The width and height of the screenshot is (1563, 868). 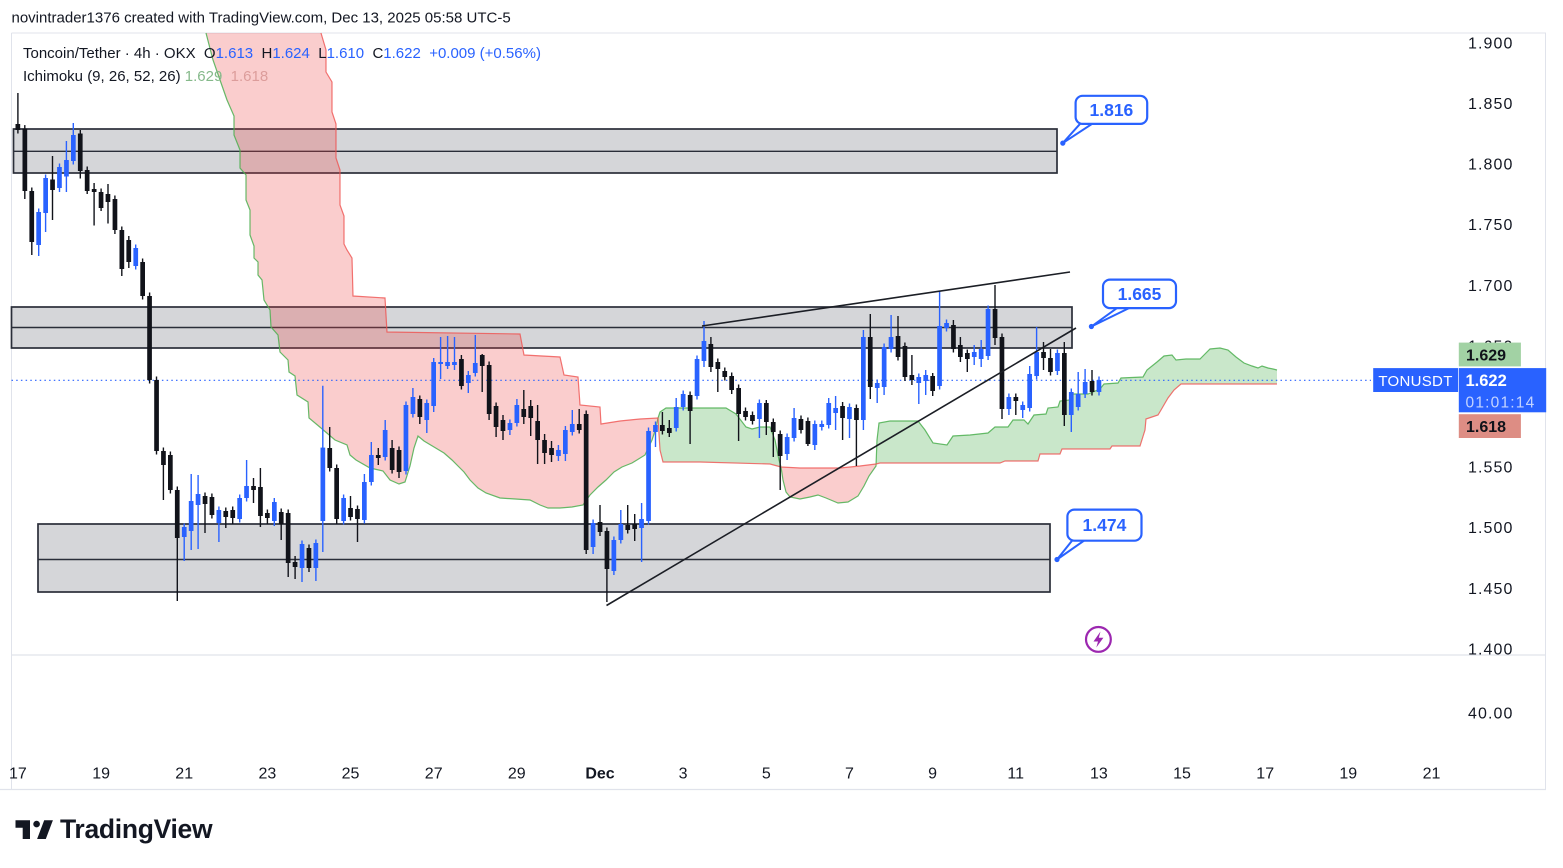 I want to click on svg-text: 5, so click(x=766, y=774).